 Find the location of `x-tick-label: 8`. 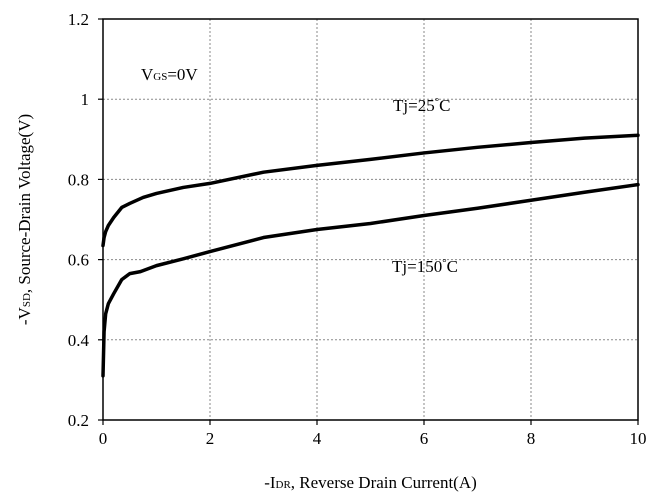

x-tick-label: 8 is located at coordinates (531, 438).